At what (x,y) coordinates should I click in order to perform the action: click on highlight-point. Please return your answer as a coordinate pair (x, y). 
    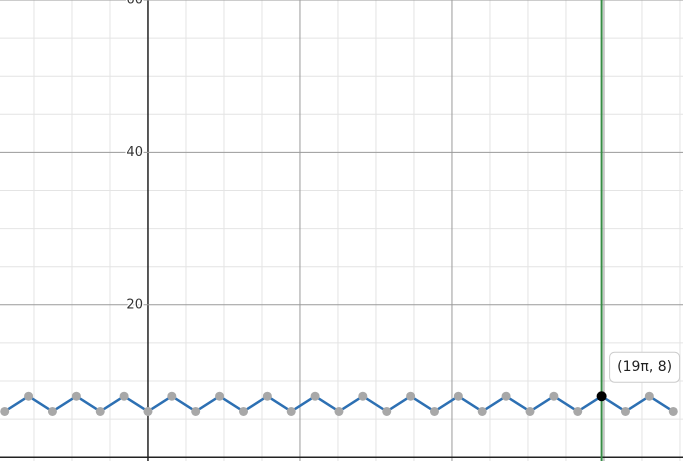
    Looking at the image, I should click on (601, 396).